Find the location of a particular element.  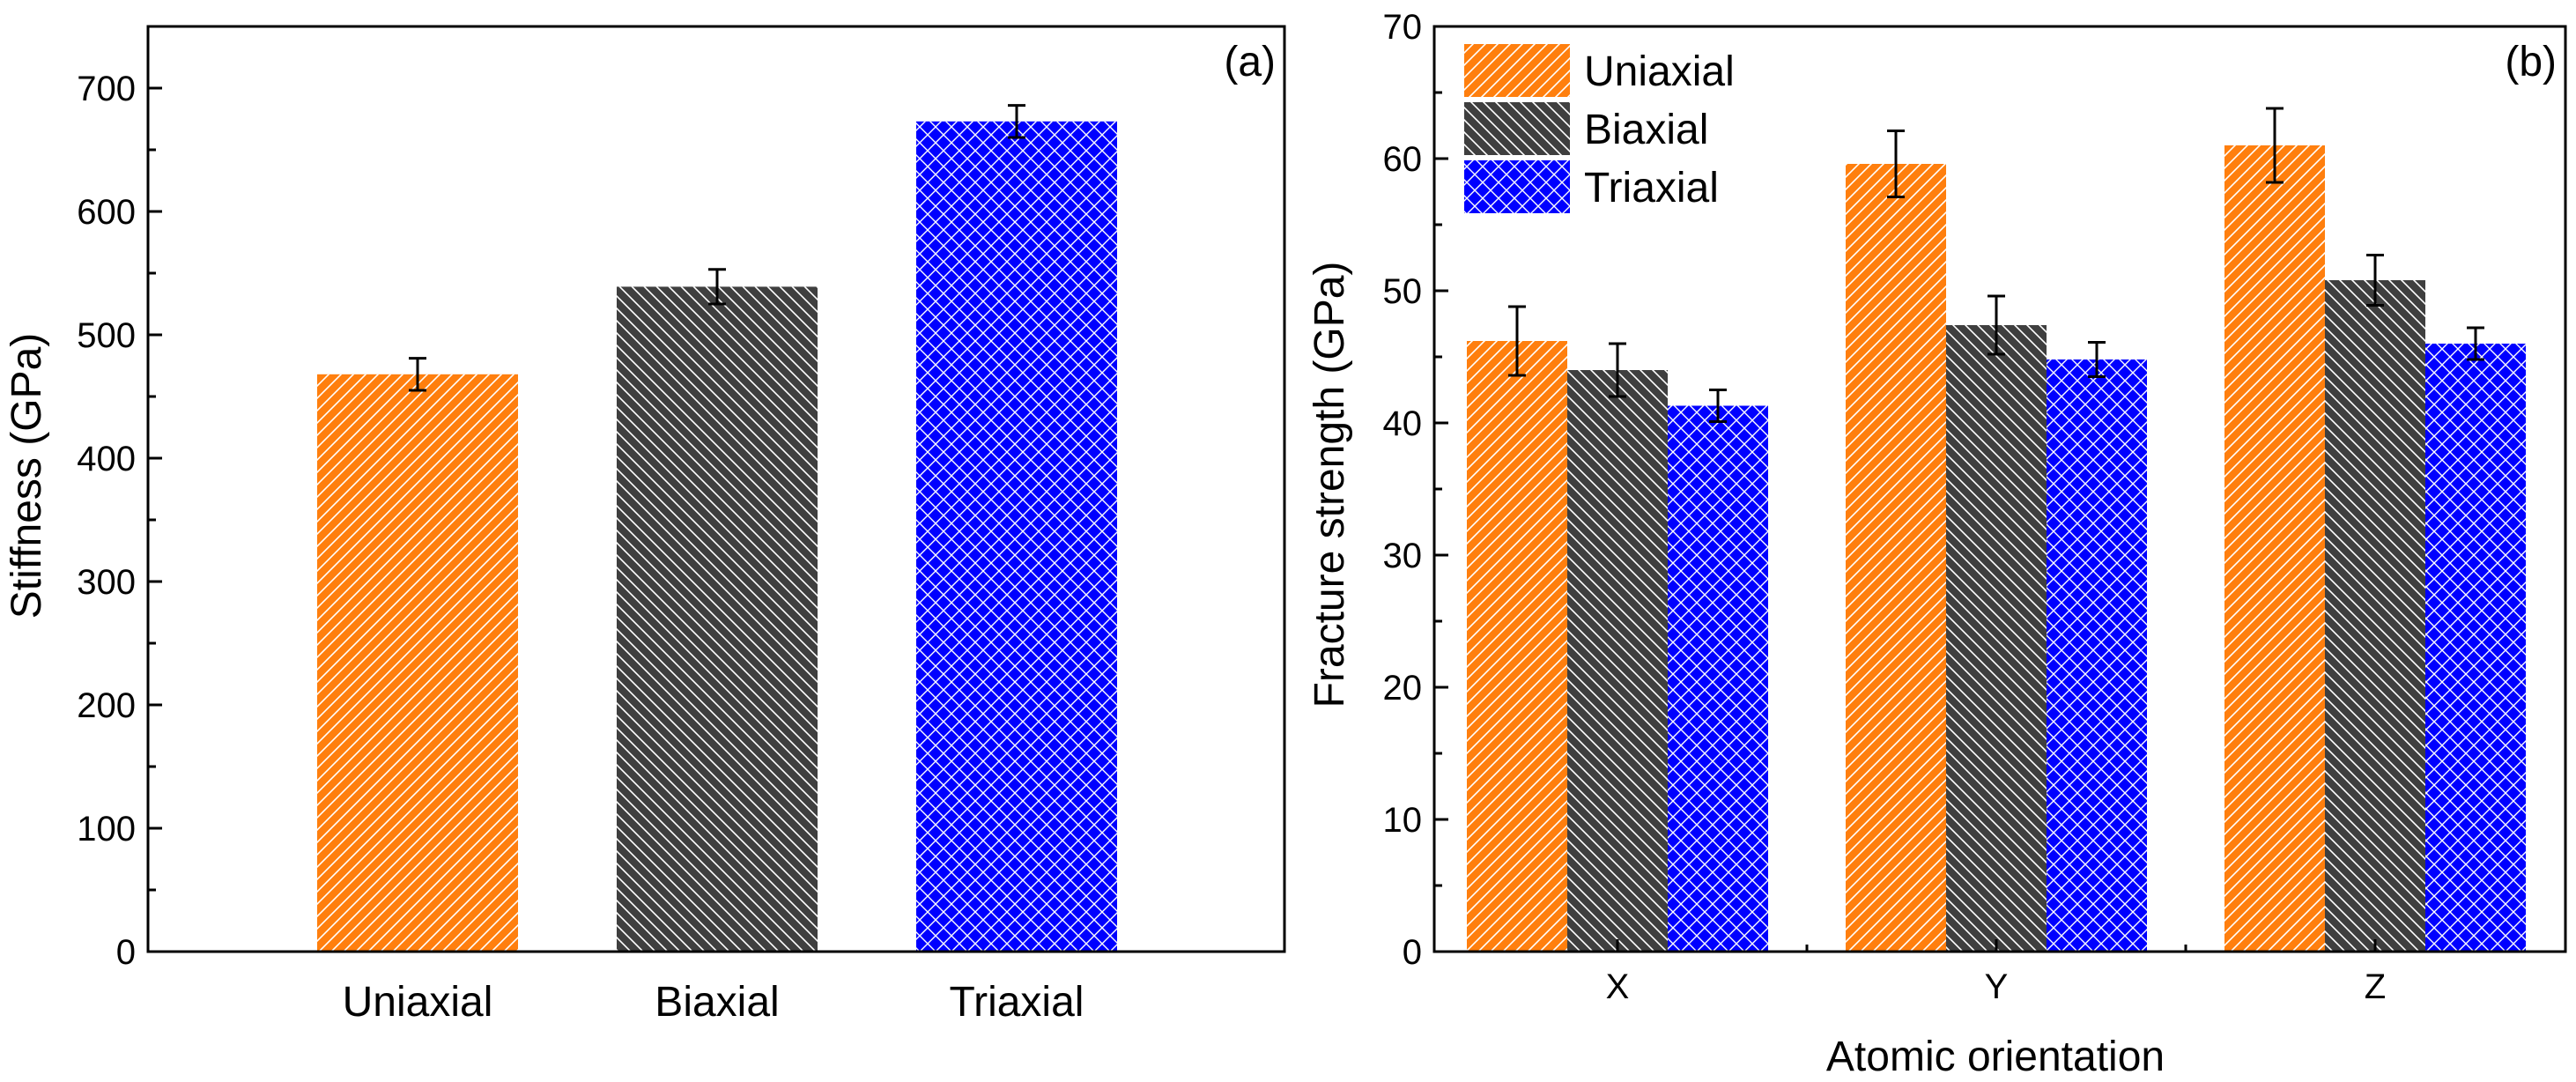

bar-triaxial-hatch is located at coordinates (1016, 536).